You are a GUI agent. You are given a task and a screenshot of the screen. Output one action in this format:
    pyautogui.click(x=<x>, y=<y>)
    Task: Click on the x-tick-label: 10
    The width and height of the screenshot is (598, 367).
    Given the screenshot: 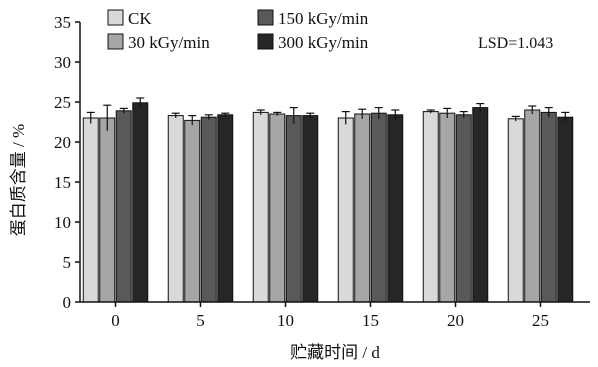 What is the action you would take?
    pyautogui.click(x=285, y=320)
    